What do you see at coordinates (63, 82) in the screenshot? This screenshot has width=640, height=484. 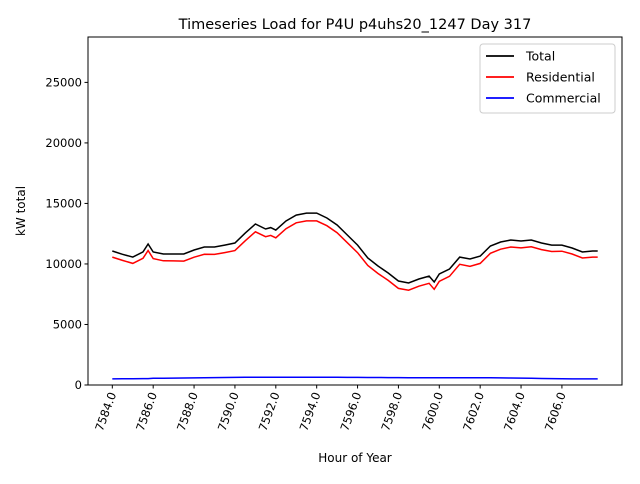 I see `y-tick-label: 25000` at bounding box center [63, 82].